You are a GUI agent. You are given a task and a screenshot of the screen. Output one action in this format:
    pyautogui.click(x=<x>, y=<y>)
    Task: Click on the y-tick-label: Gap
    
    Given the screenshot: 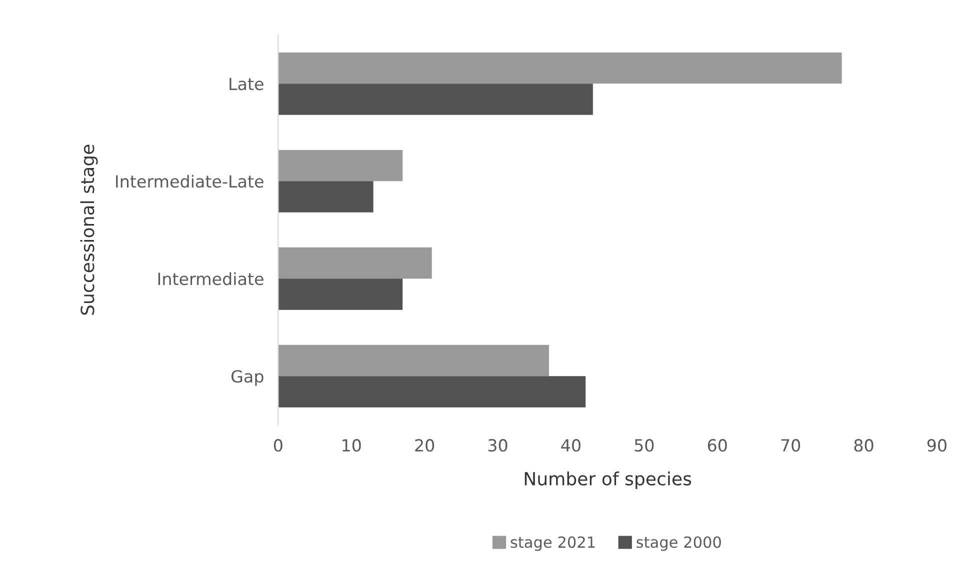 What is the action you would take?
    pyautogui.click(x=248, y=378)
    